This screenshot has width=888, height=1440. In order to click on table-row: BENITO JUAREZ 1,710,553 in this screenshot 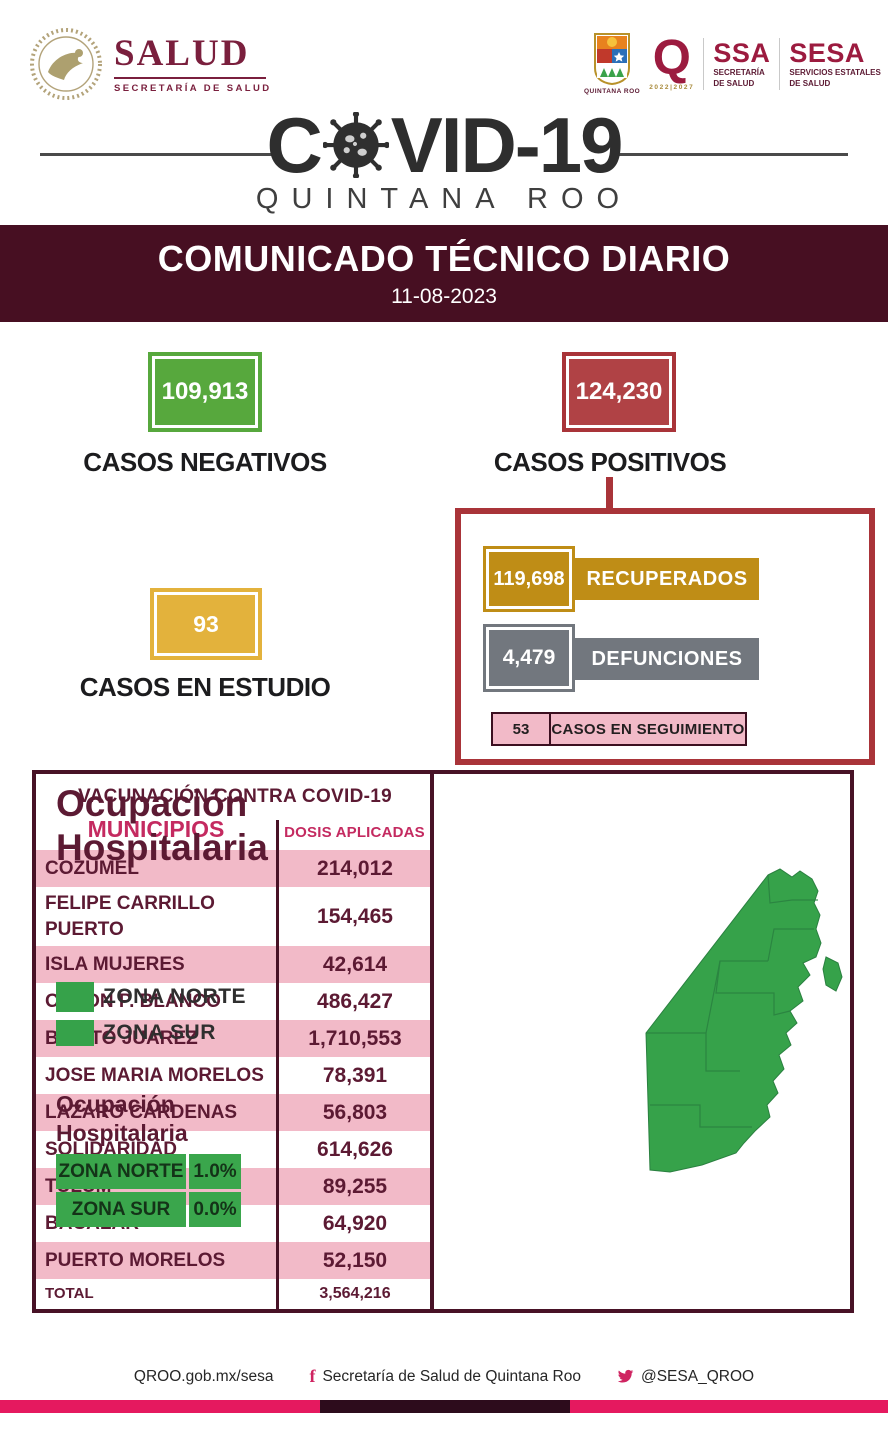, I will do `click(233, 1039)`.